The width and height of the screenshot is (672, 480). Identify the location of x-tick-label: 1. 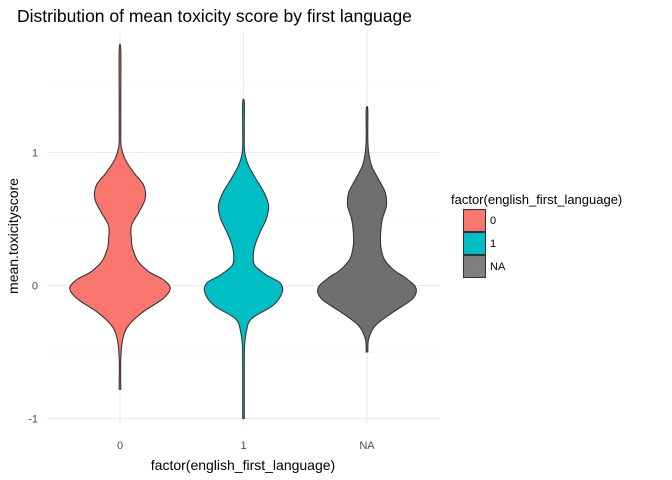
(243, 446).